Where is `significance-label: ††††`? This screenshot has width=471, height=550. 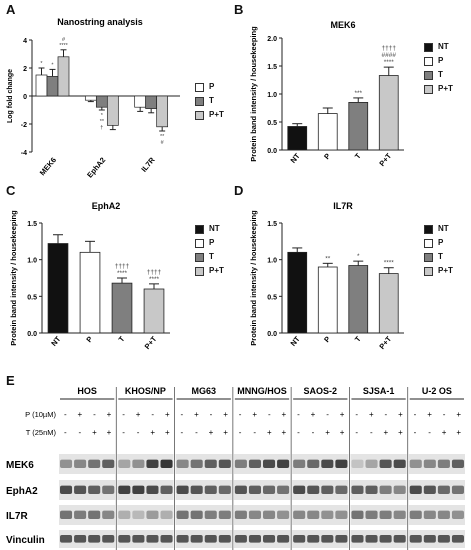
significance-label: †††† is located at coordinates (154, 272).